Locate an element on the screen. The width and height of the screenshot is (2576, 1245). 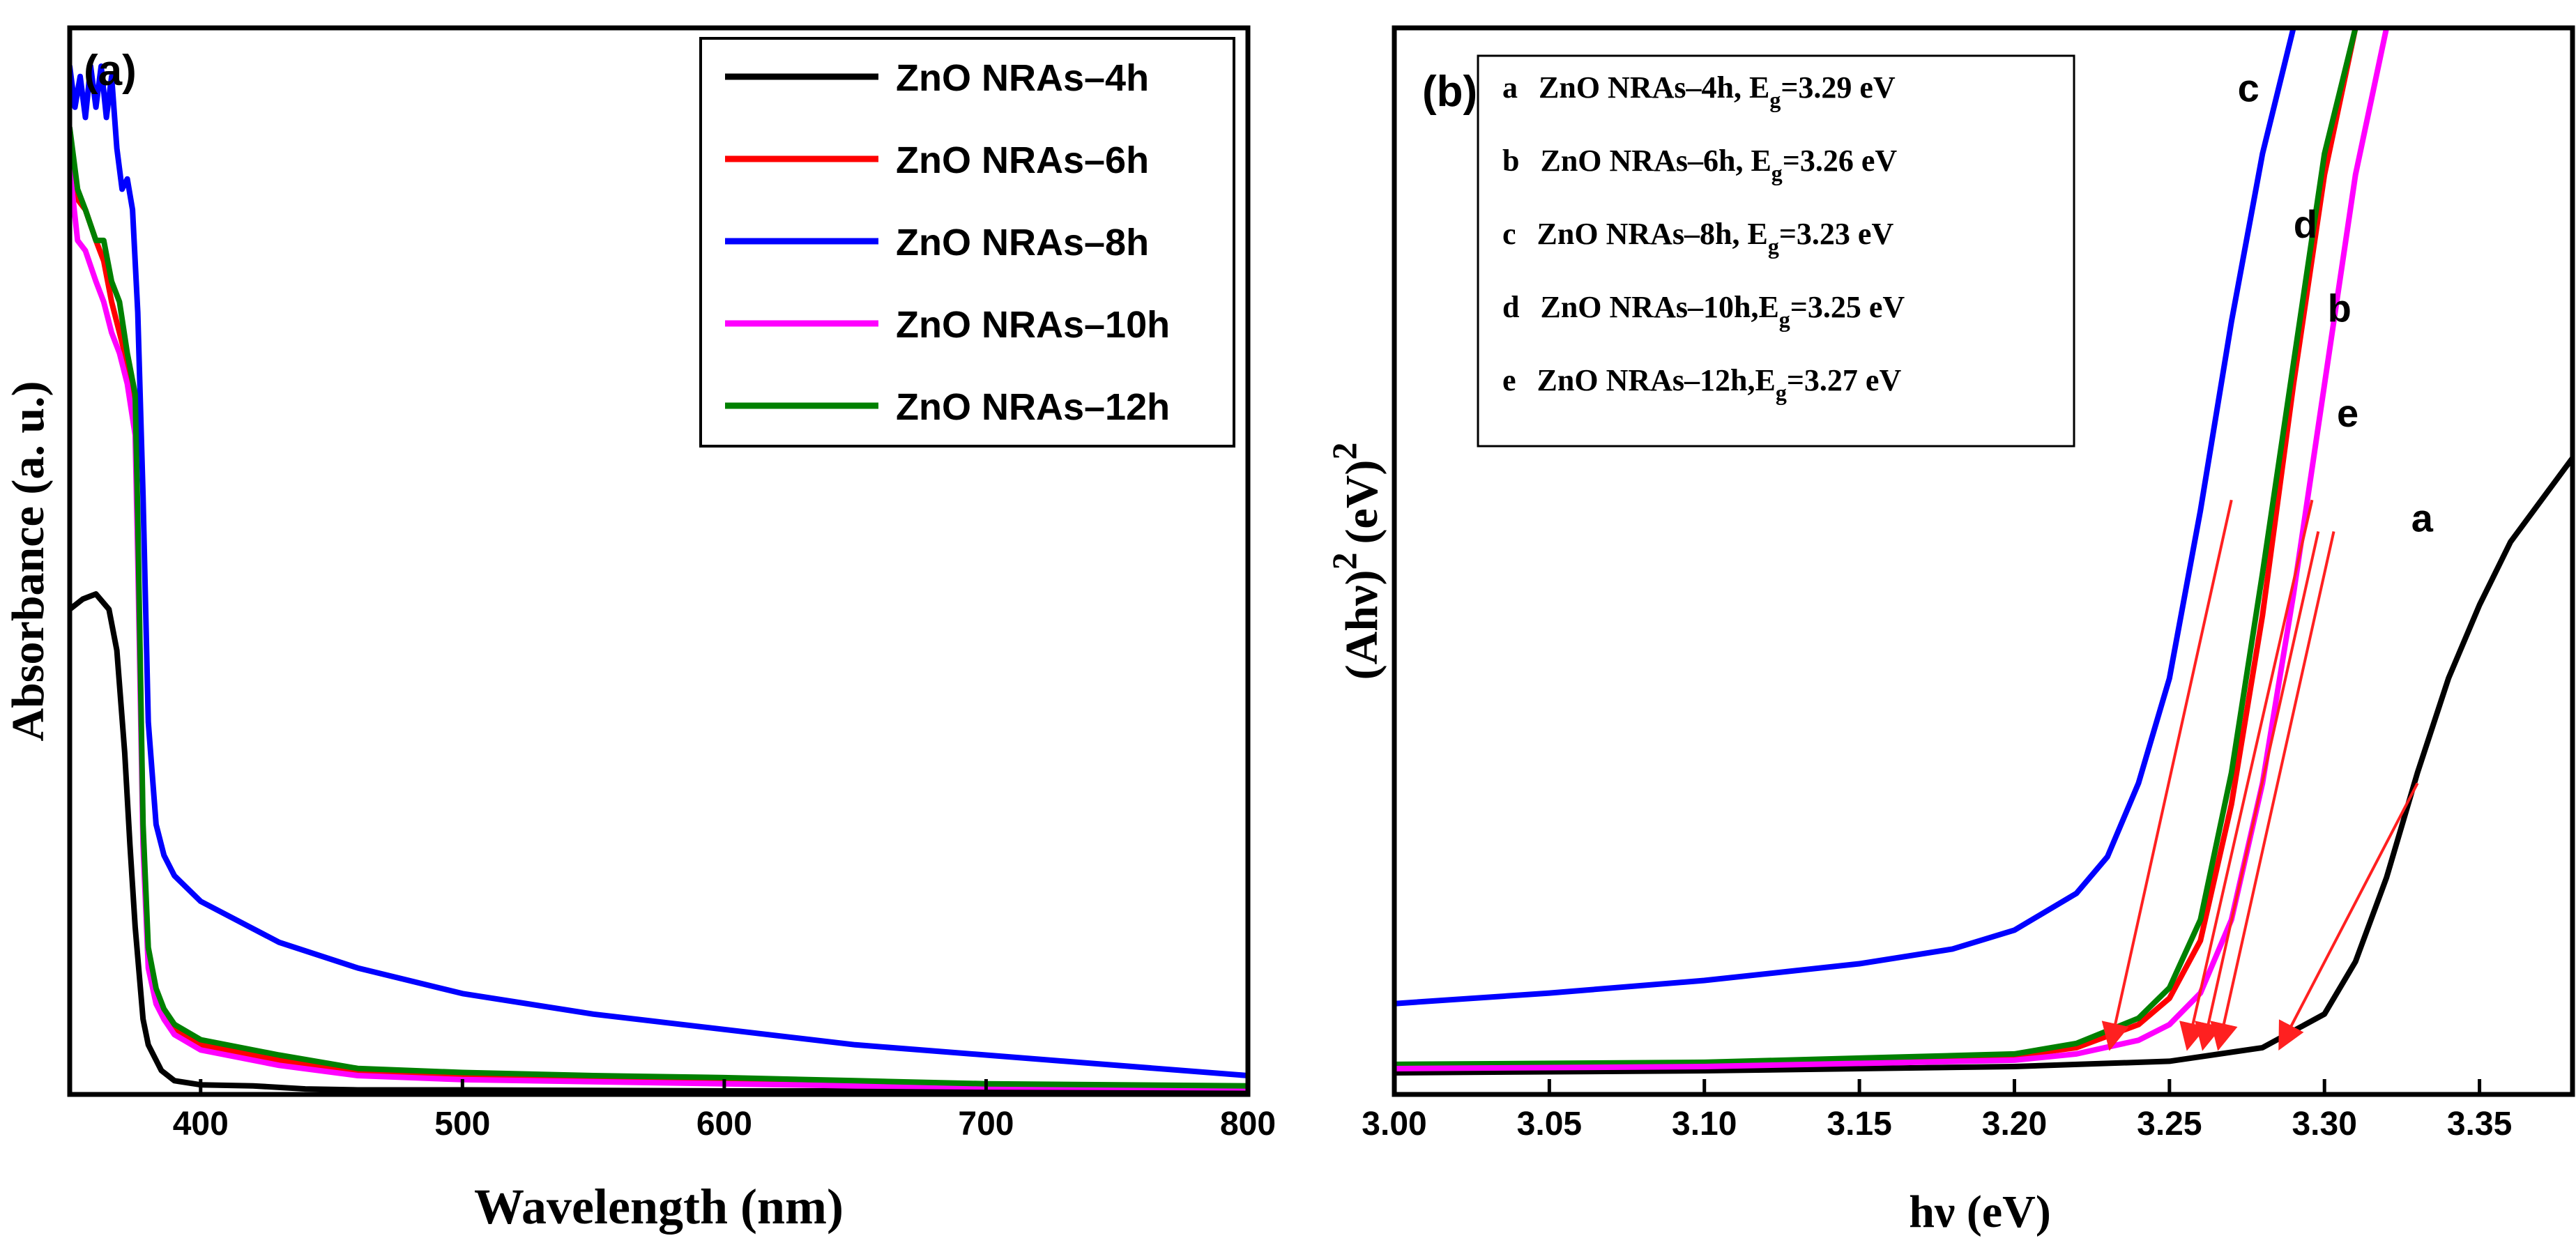
panel-a-label: (a) is located at coordinates (111, 71).